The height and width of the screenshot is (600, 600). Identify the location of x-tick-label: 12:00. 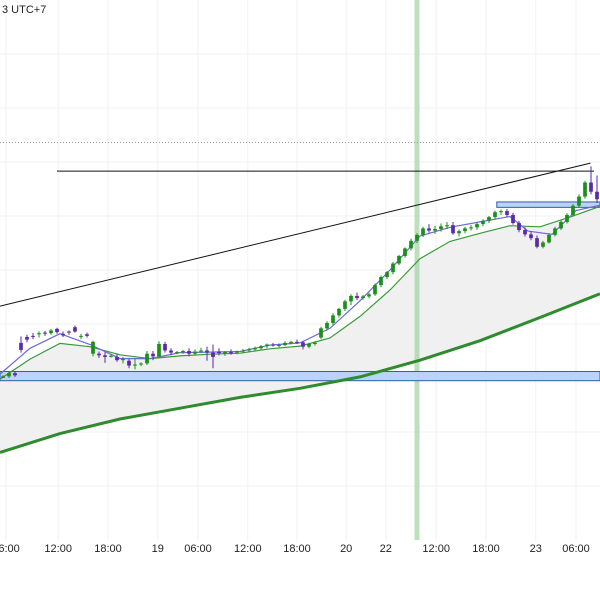
(58, 549).